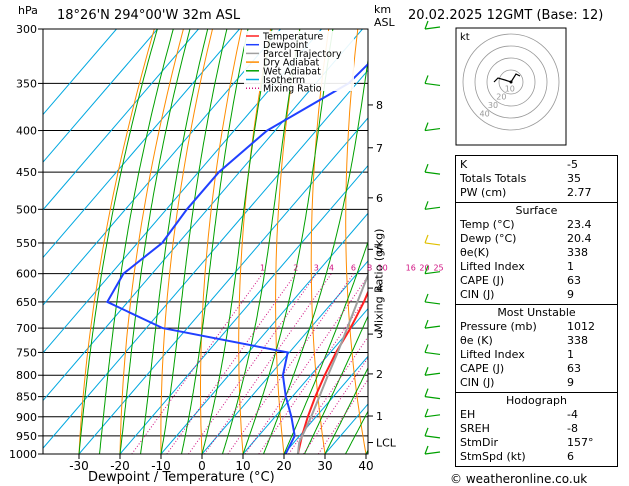  What do you see at coordinates (284, 80) in the screenshot?
I see `legend-label: Isotherm` at bounding box center [284, 80].